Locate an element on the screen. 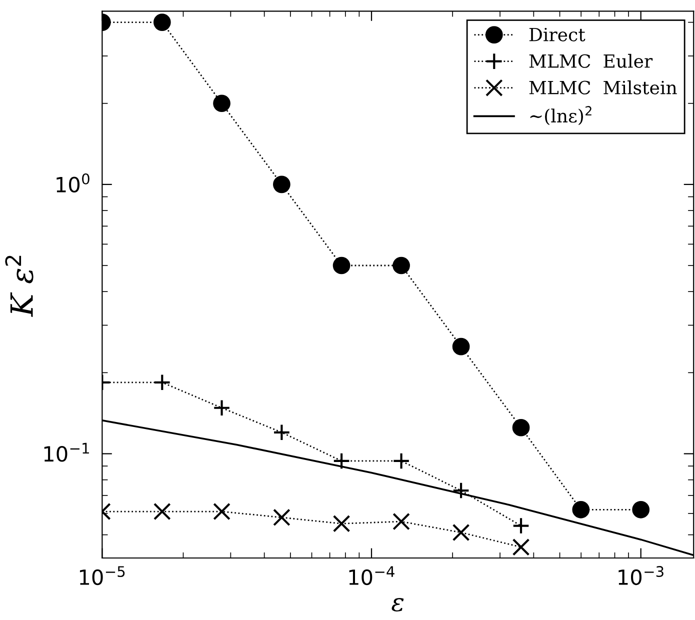 The height and width of the screenshot is (620, 695). y-tick-label: 10$^{−1}$ is located at coordinates (66, 452).